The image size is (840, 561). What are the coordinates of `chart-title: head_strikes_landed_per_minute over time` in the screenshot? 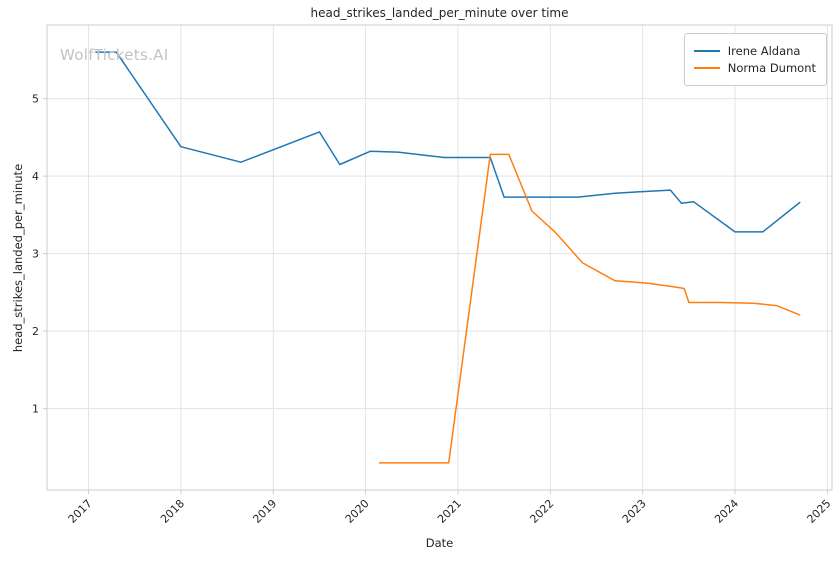 It's located at (439, 13).